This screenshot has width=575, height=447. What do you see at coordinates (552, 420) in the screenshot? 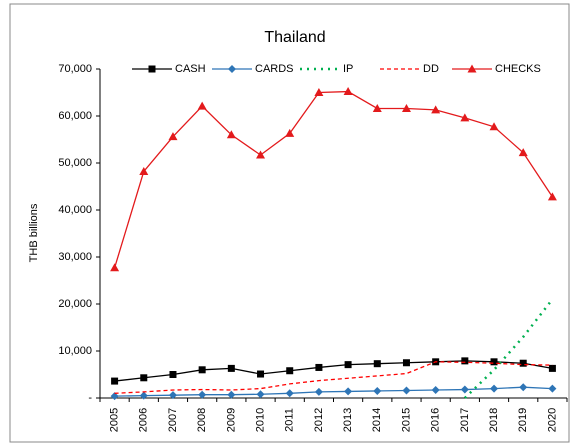
I see `x-tick-label: 2020` at bounding box center [552, 420].